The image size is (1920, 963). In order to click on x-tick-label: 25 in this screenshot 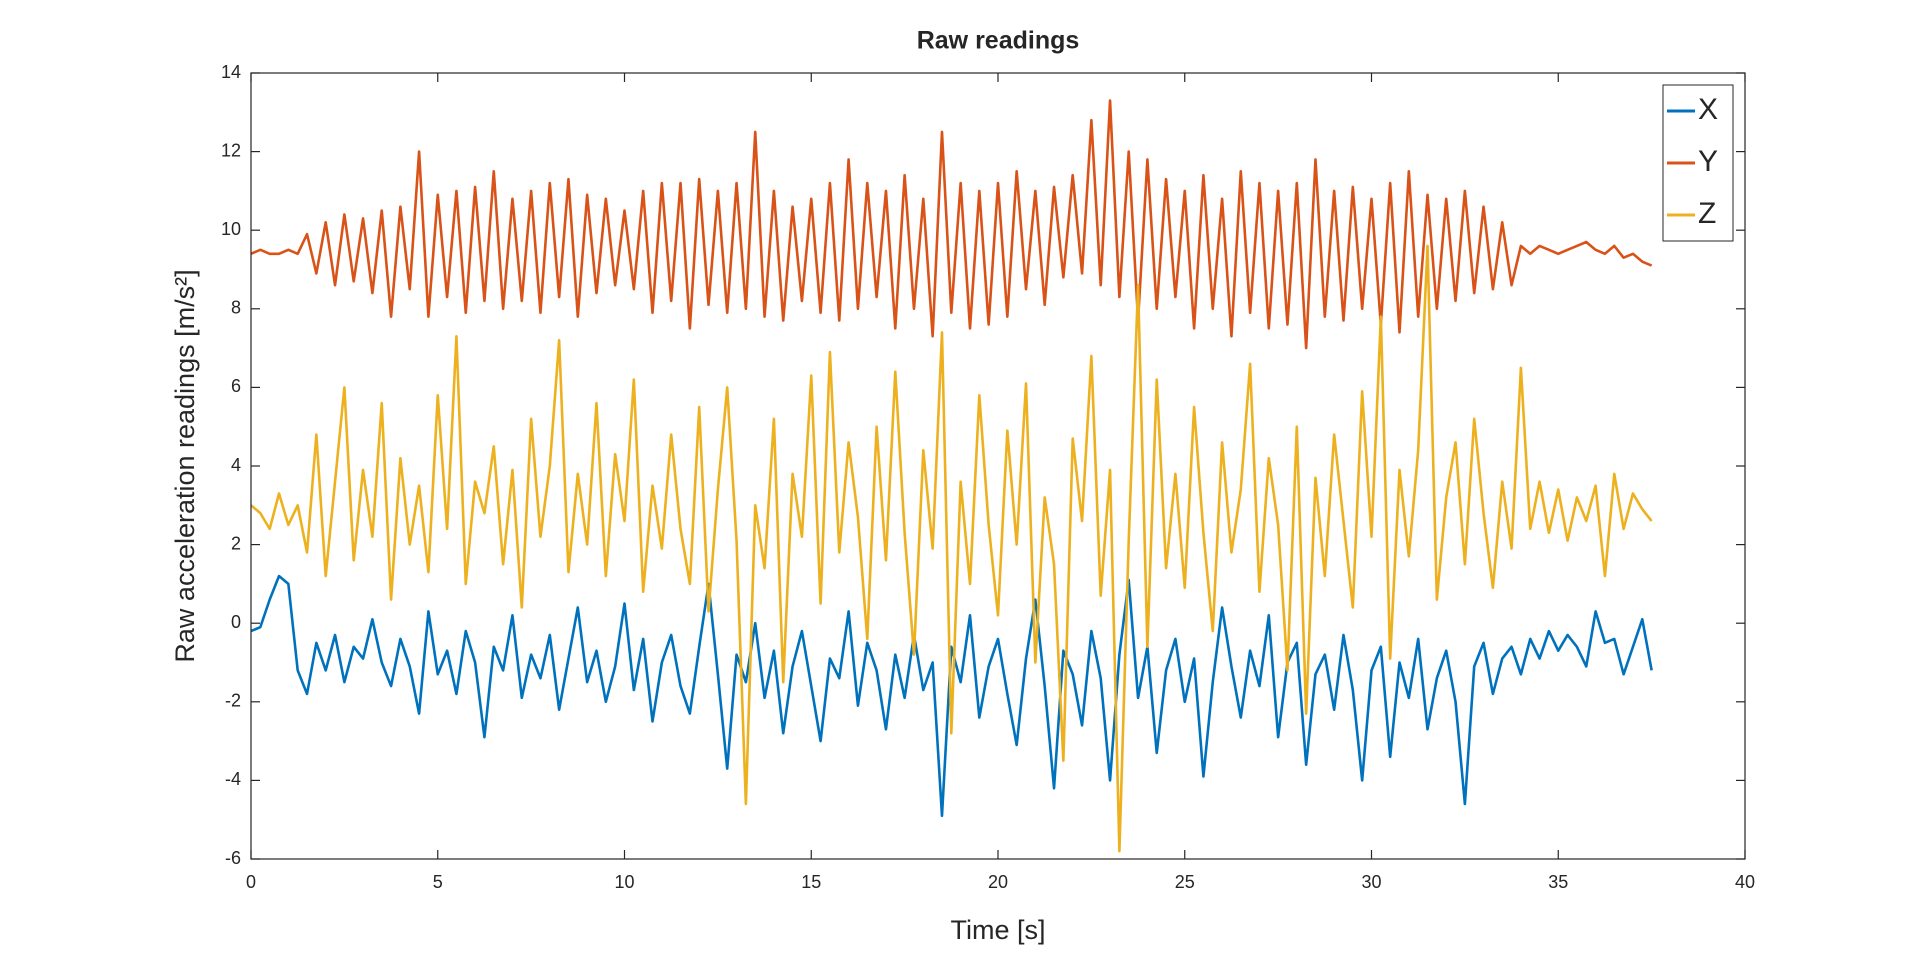, I will do `click(1185, 882)`.